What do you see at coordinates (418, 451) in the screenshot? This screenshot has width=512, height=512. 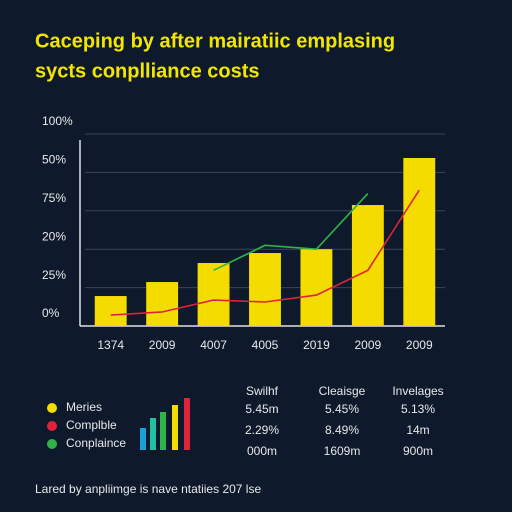 I see `table-cell: 900m` at bounding box center [418, 451].